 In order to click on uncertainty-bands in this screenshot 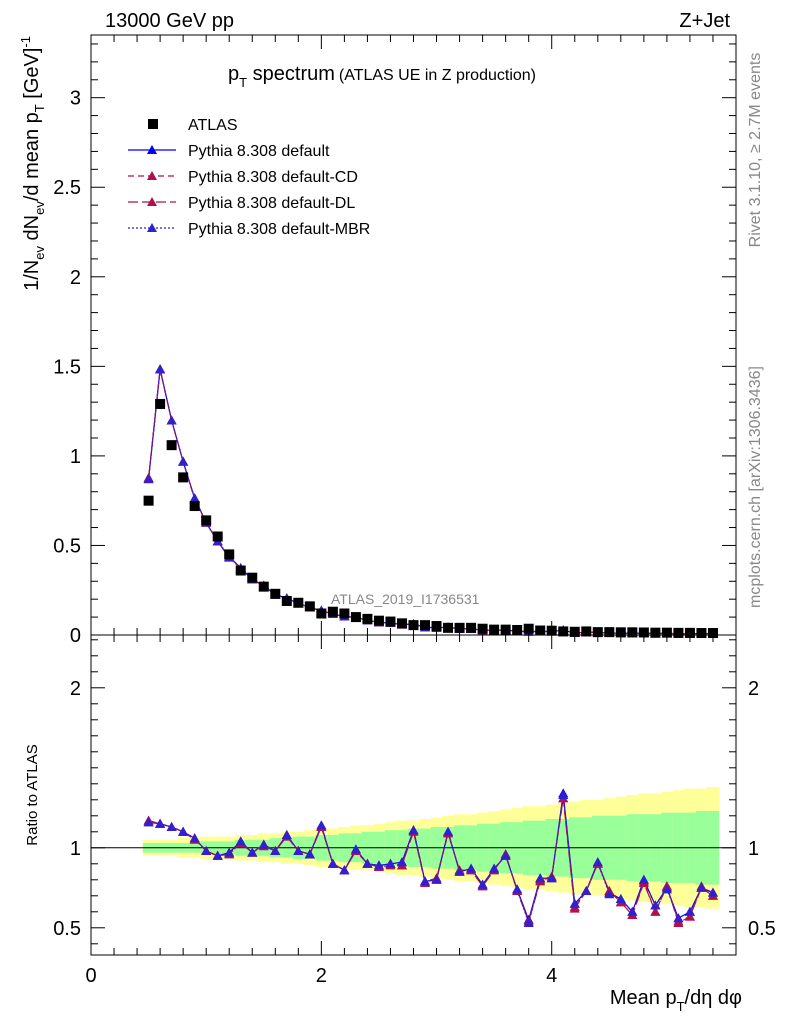, I will do `click(413, 848)`.